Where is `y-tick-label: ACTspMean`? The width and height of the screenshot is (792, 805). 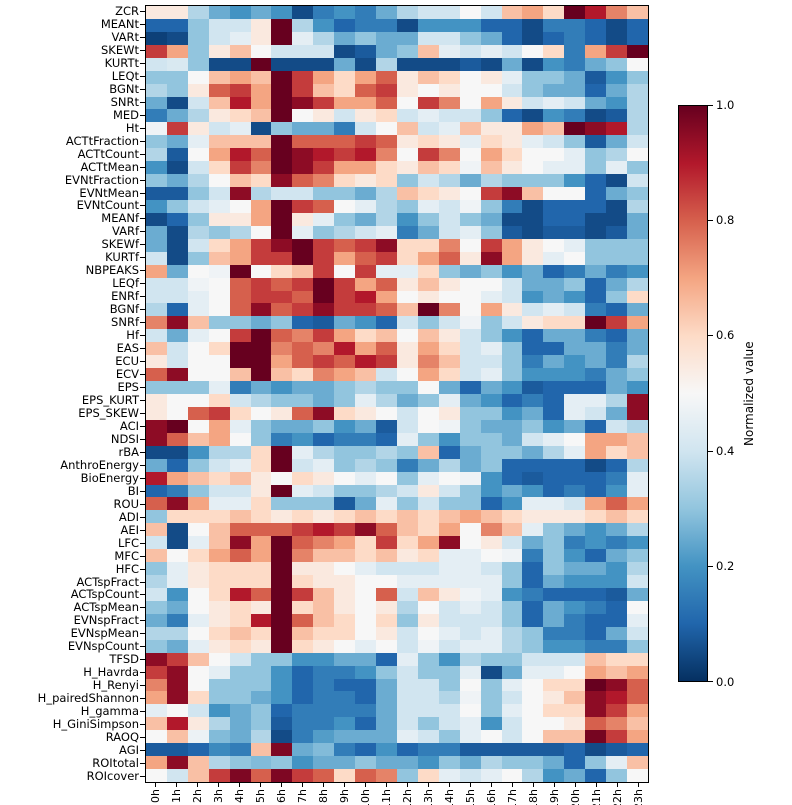 y-tick-label: ACTspMean is located at coordinates (106, 607).